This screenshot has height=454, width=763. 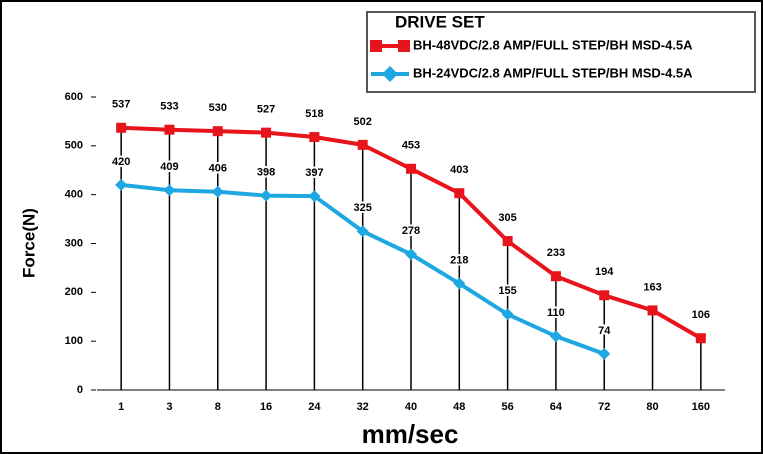 What do you see at coordinates (74, 97) in the screenshot?
I see `y-tick-label: 600` at bounding box center [74, 97].